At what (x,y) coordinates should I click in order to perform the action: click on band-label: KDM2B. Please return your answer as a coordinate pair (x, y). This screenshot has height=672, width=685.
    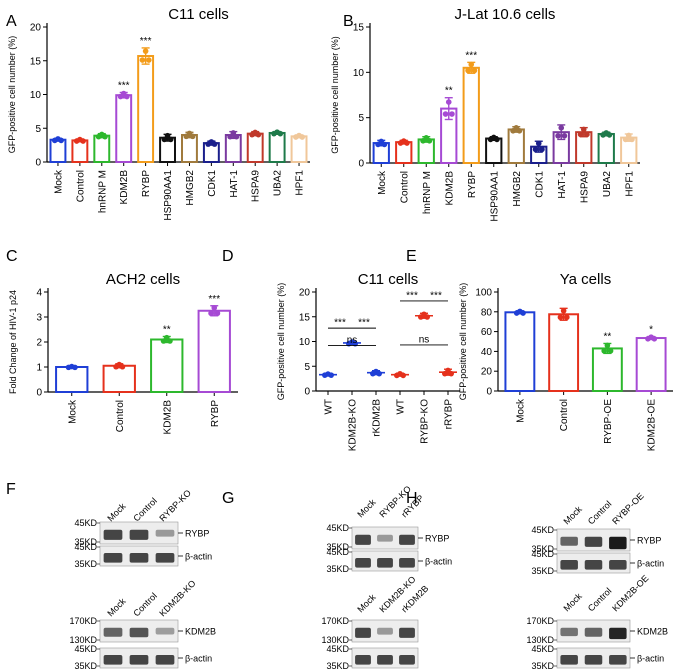
    Looking at the image, I should click on (652, 632).